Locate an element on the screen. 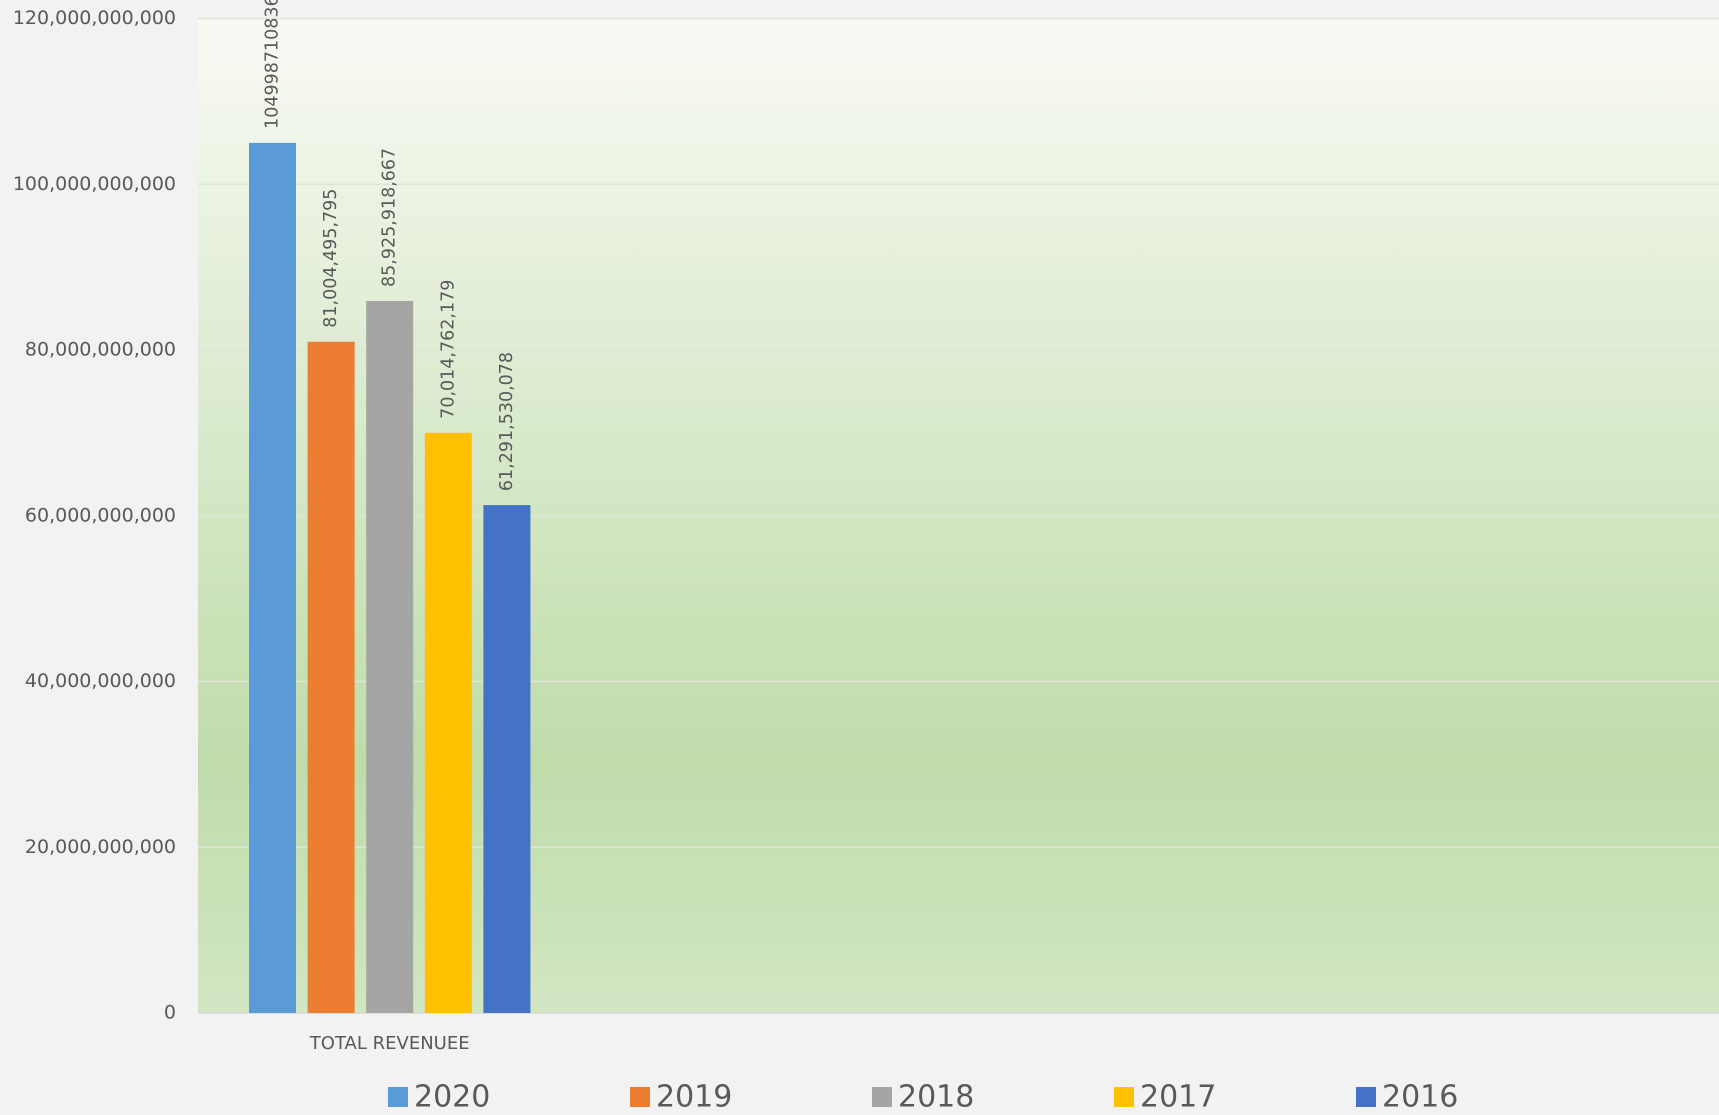  data-label: 85,925,918,667 is located at coordinates (390, 217).